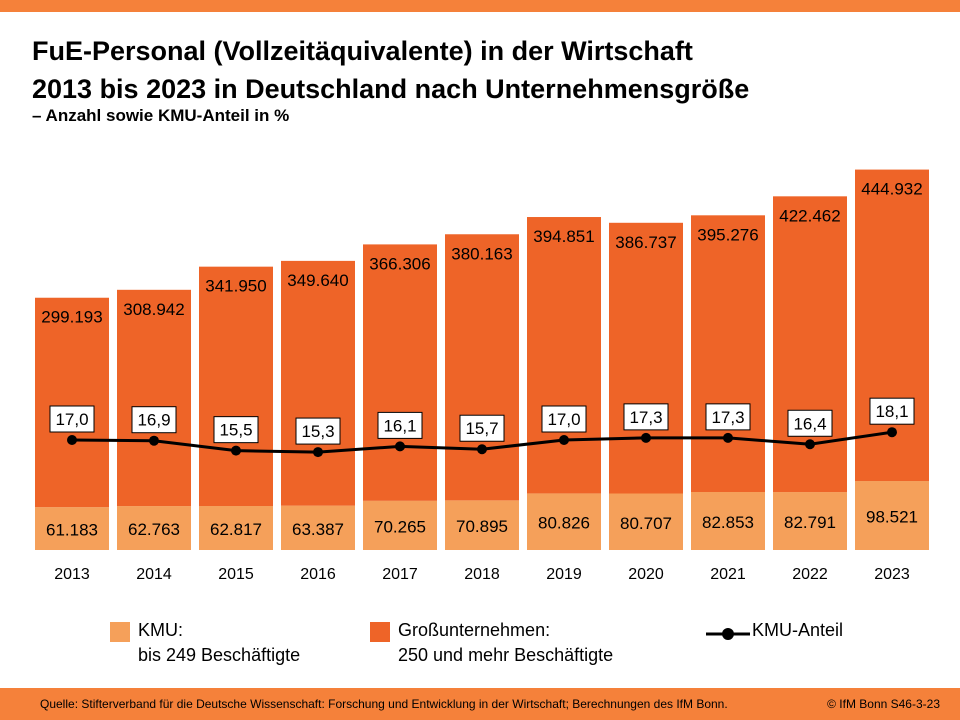 The height and width of the screenshot is (720, 960). I want to click on data-label-grossunternehmen: 308.942, so click(153, 309).